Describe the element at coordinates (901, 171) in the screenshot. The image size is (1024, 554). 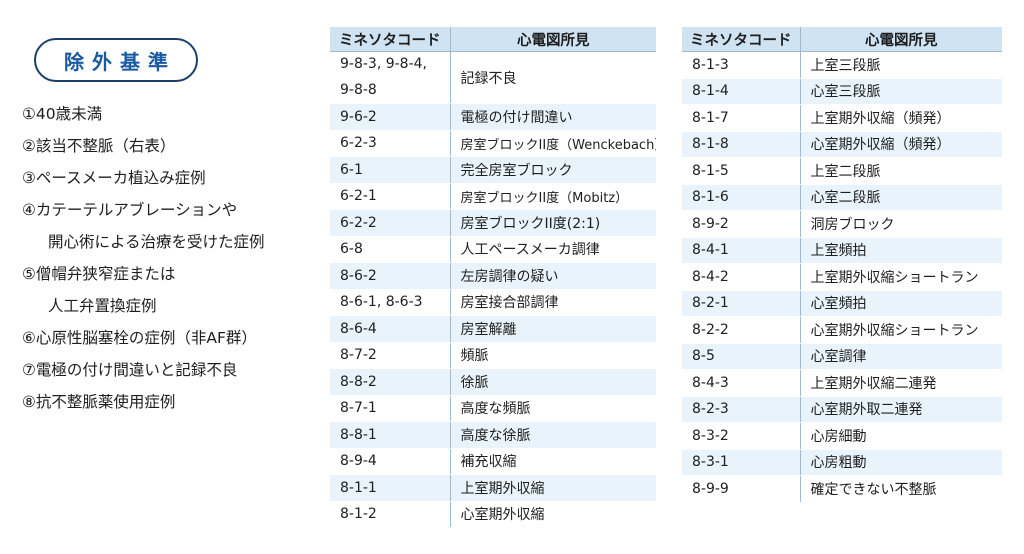
I see `ecg-finding-cell: 上室二段脈` at that location.